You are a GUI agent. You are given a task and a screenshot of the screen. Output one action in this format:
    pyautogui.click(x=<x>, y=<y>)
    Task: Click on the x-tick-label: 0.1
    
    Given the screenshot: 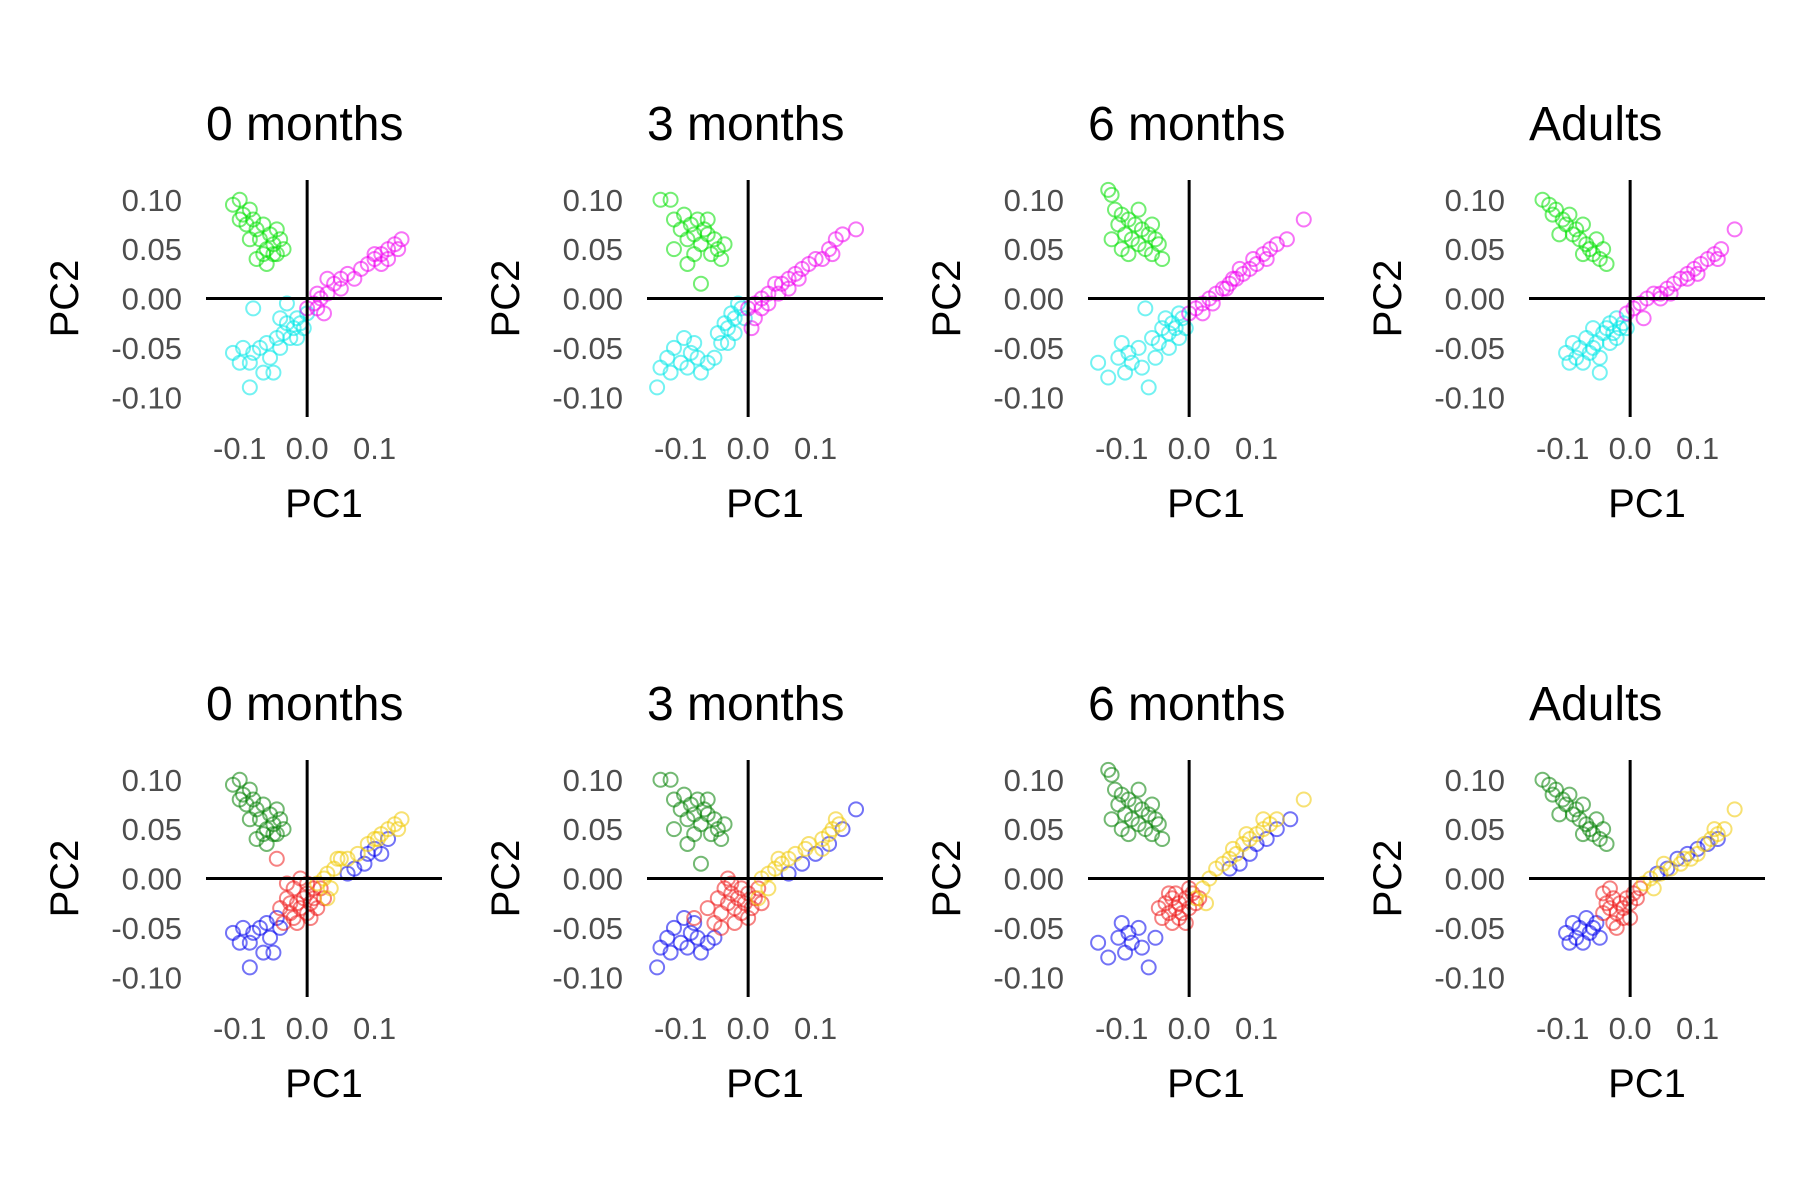 What is the action you would take?
    pyautogui.click(x=815, y=448)
    